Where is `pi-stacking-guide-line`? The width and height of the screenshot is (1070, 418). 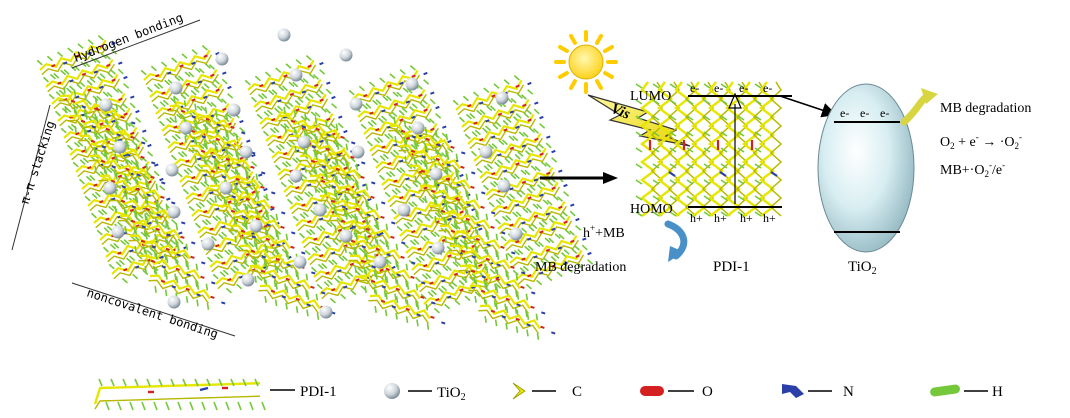
pi-stacking-guide-line is located at coordinates (31, 177).